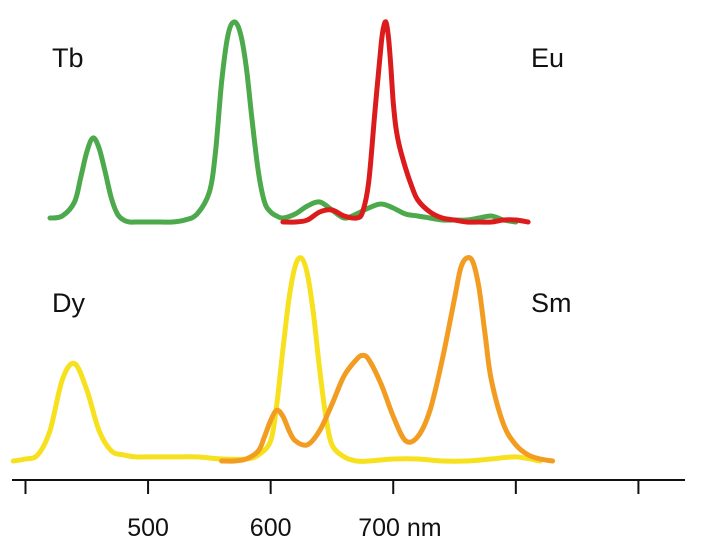 This screenshot has width=701, height=543. I want to click on series-label-eu: Eu, so click(547, 58).